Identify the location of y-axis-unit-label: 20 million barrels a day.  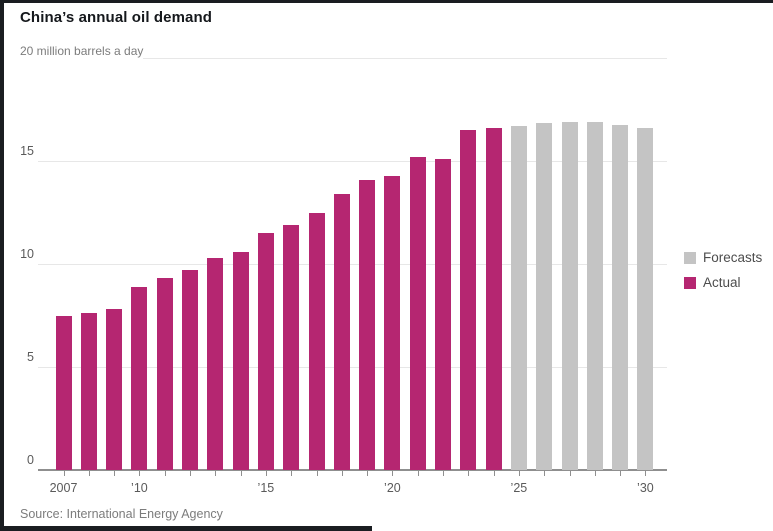
(82, 51).